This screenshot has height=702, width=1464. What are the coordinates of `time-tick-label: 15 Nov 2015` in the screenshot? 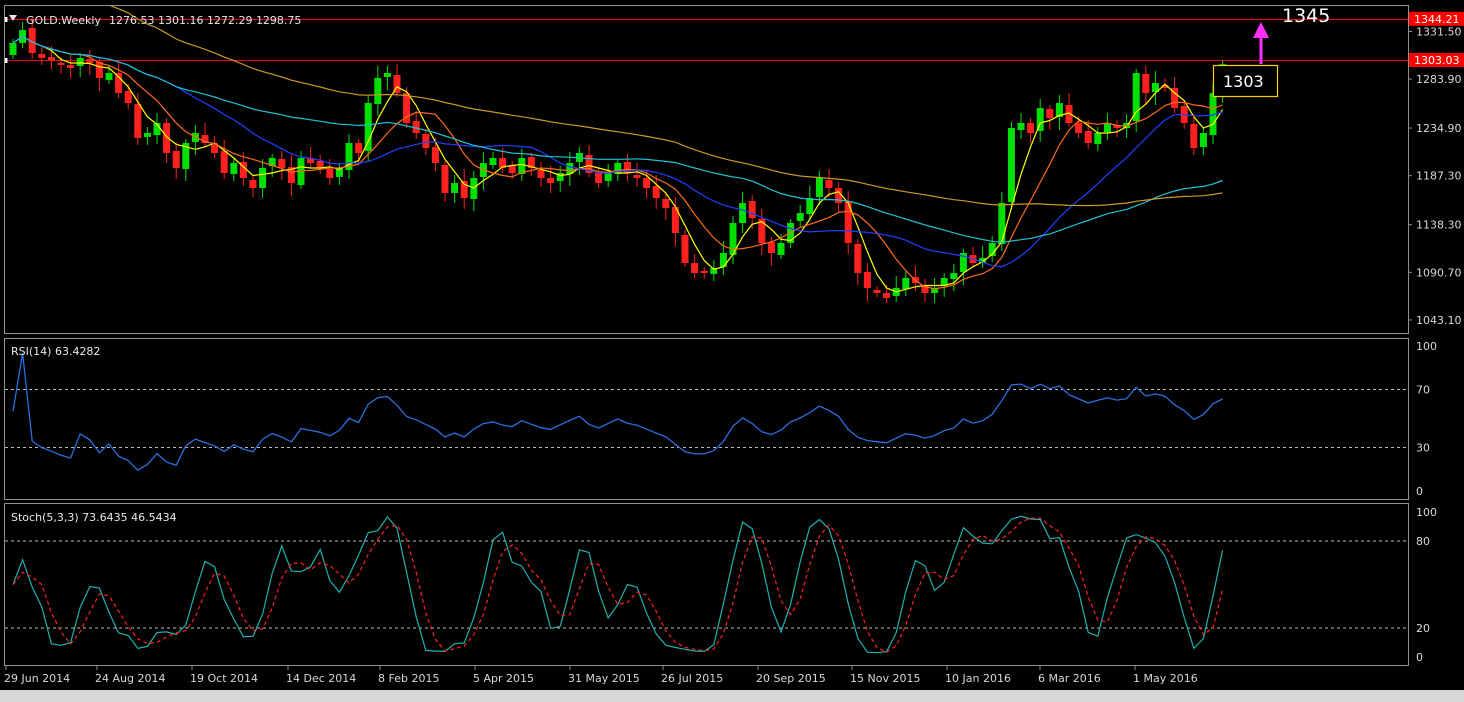 It's located at (885, 678).